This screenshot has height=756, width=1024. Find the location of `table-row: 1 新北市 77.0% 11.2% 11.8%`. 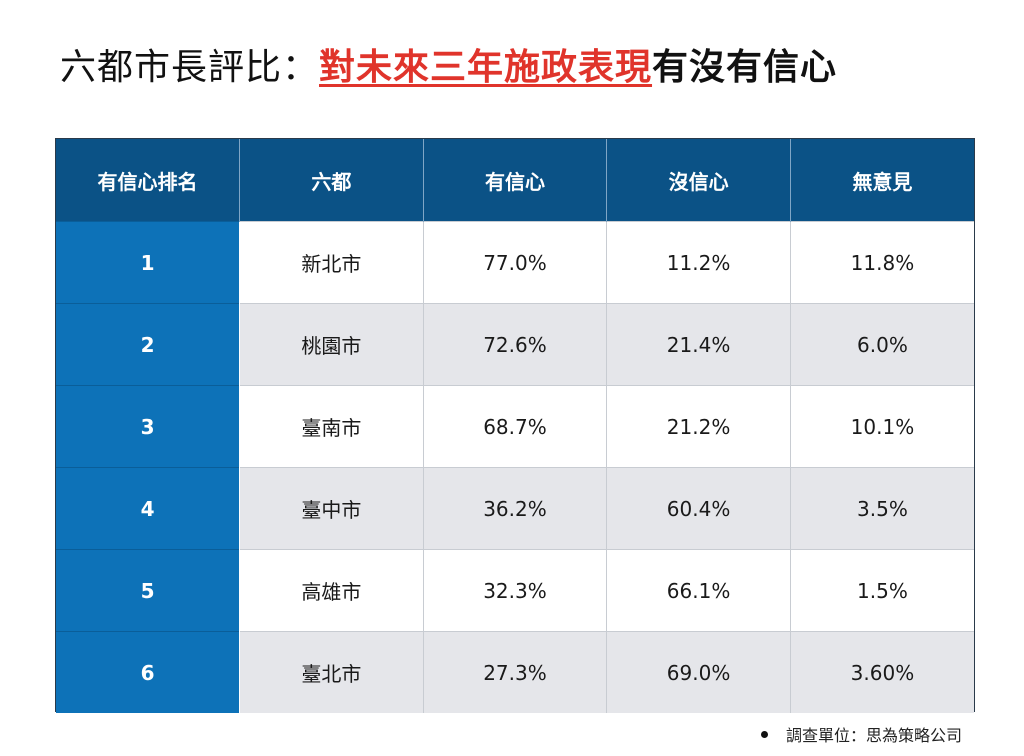

table-row: 1 新北市 77.0% 11.2% 11.8% is located at coordinates (515, 262).